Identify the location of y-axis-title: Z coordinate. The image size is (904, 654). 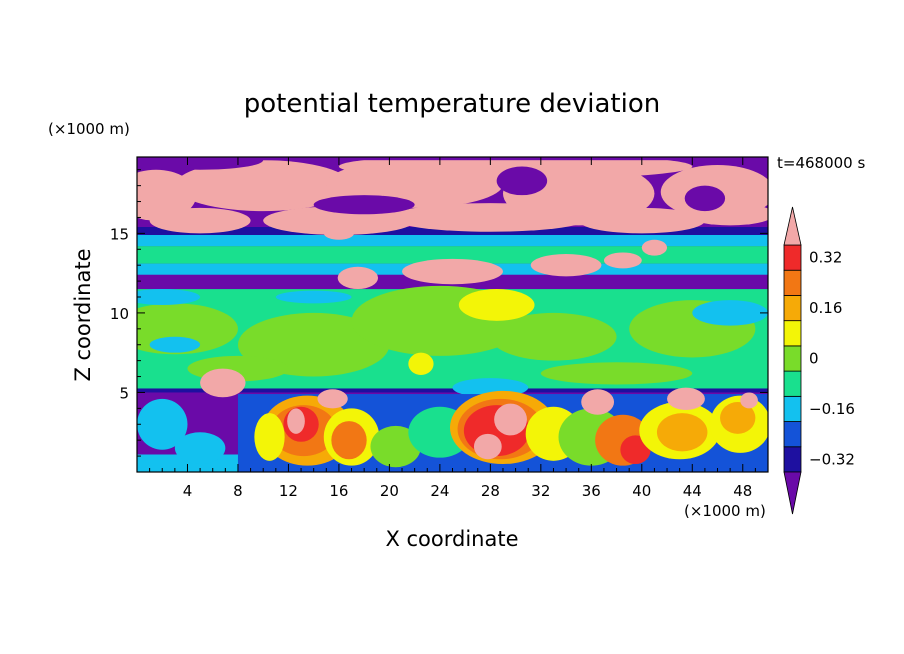
(83, 314).